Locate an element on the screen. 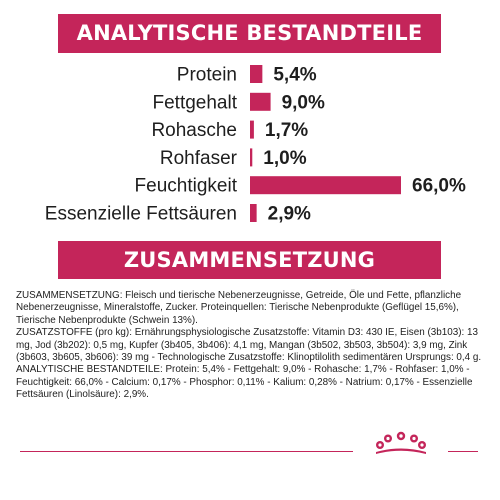 This screenshot has width=500, height=500. footer-divider-right is located at coordinates (463, 451).